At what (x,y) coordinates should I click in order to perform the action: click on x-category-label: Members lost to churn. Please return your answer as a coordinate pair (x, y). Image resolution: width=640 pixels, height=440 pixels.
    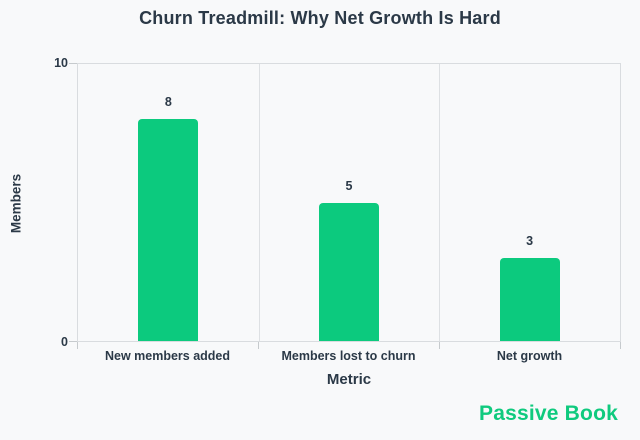
    Looking at the image, I should click on (348, 356).